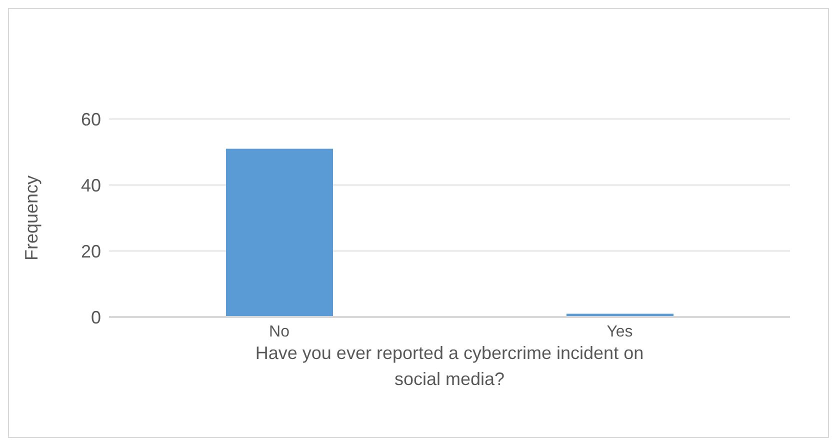 This screenshot has height=446, width=837. I want to click on y-axis-title: Frequency, so click(31, 218).